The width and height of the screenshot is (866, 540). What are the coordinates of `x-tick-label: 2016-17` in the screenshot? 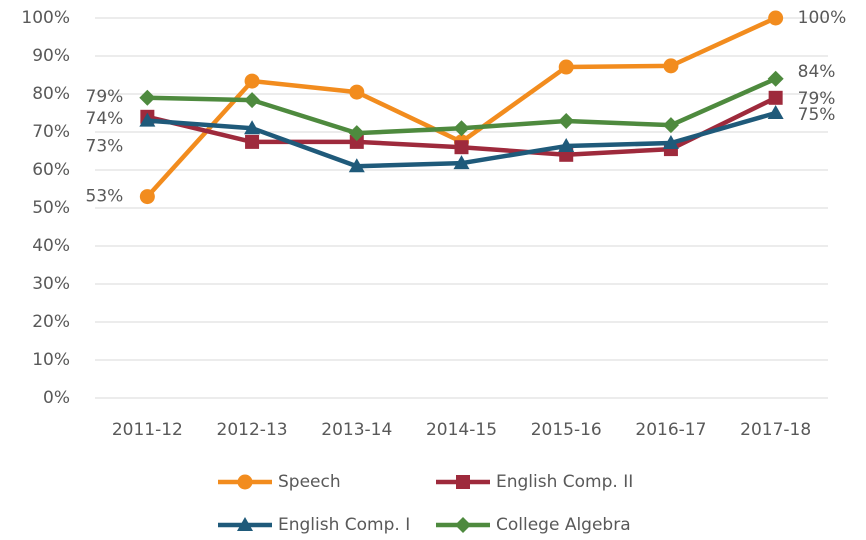 It's located at (670, 430).